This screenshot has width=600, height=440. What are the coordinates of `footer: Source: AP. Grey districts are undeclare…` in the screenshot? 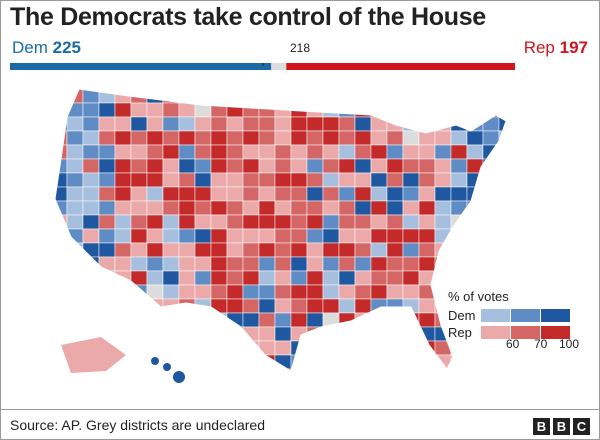 It's located at (300, 424).